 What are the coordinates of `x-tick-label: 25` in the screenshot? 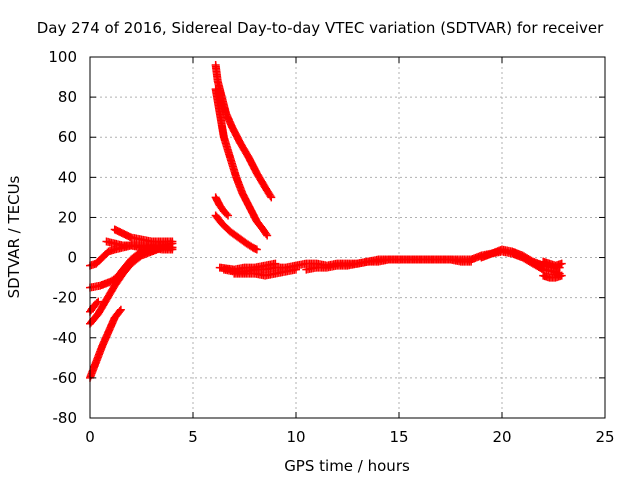 It's located at (604, 437).